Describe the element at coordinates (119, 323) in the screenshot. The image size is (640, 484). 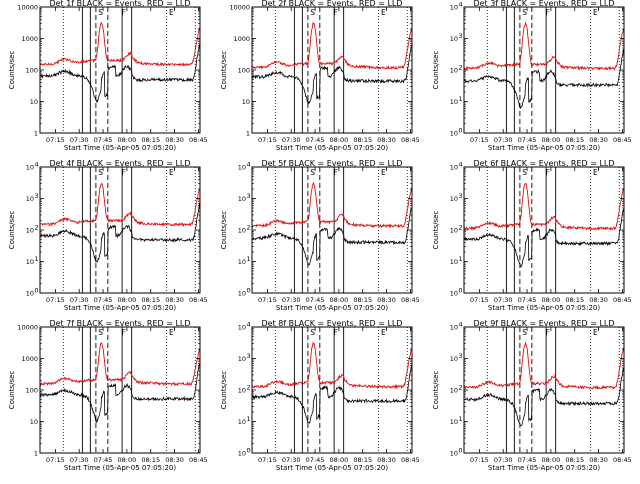
I see `plot-title: Det 7f BLACK = Events, RED = LLD` at that location.